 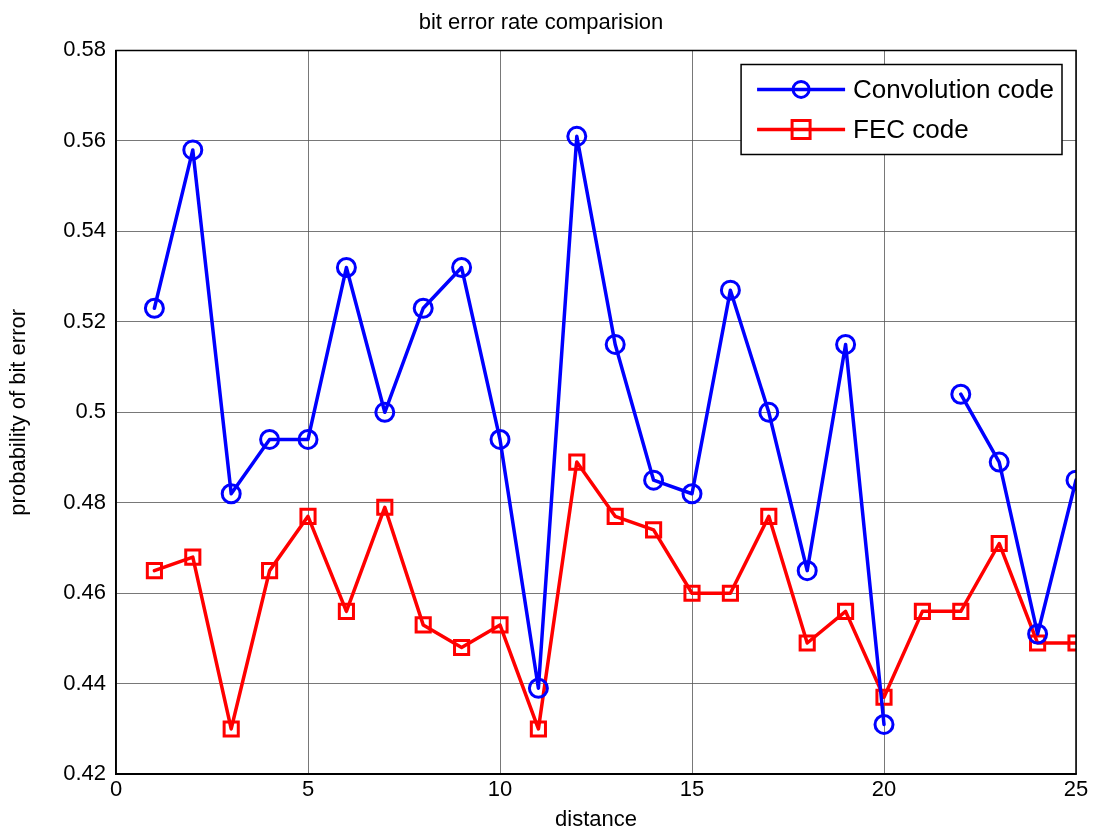 I want to click on y-tick-label: 0.52, so click(x=84, y=320).